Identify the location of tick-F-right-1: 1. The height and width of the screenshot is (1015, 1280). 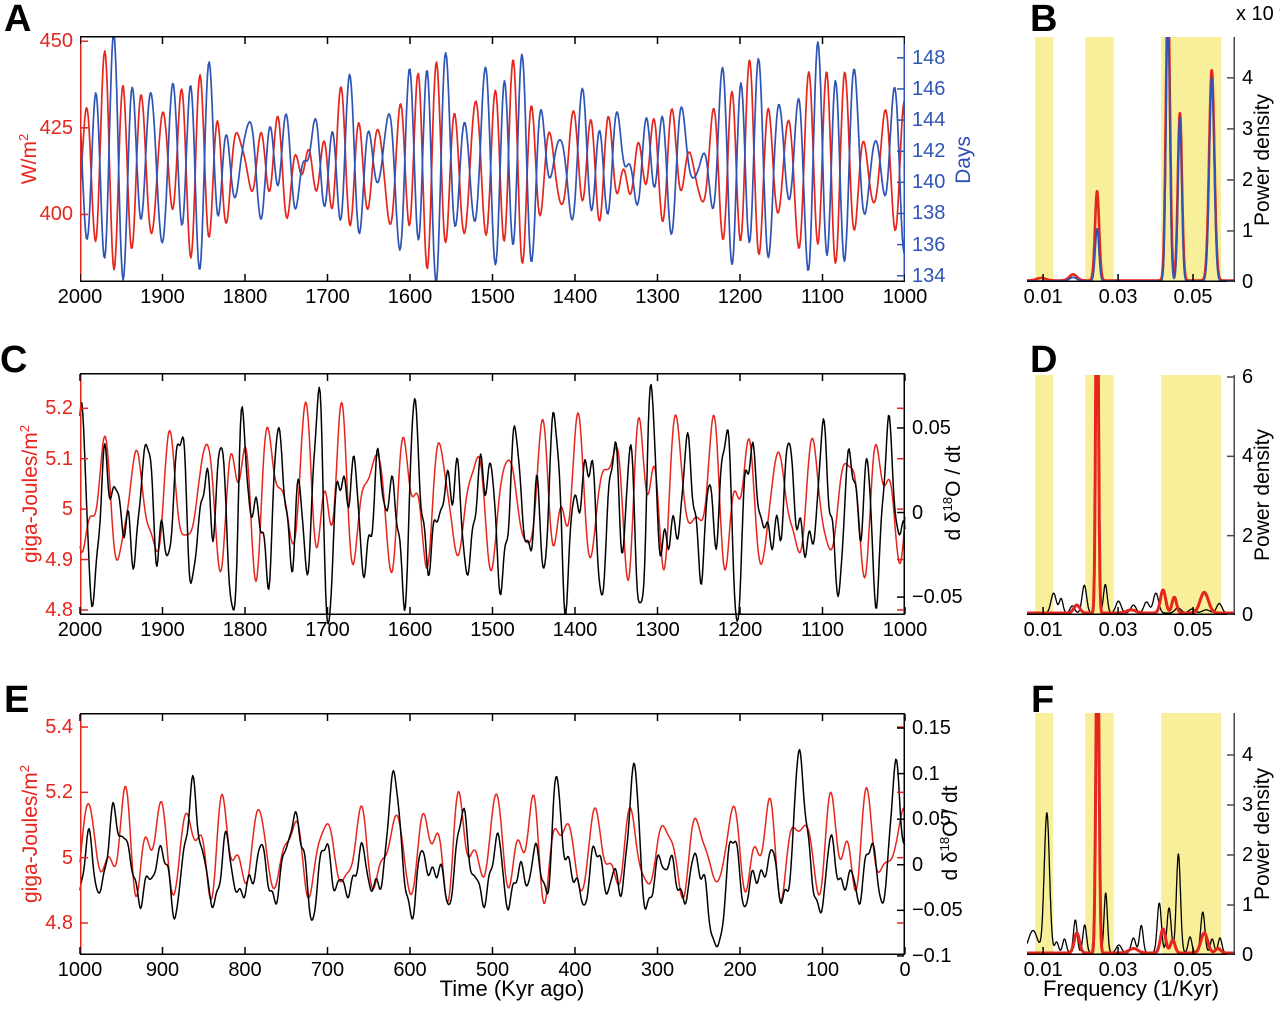
(1248, 905).